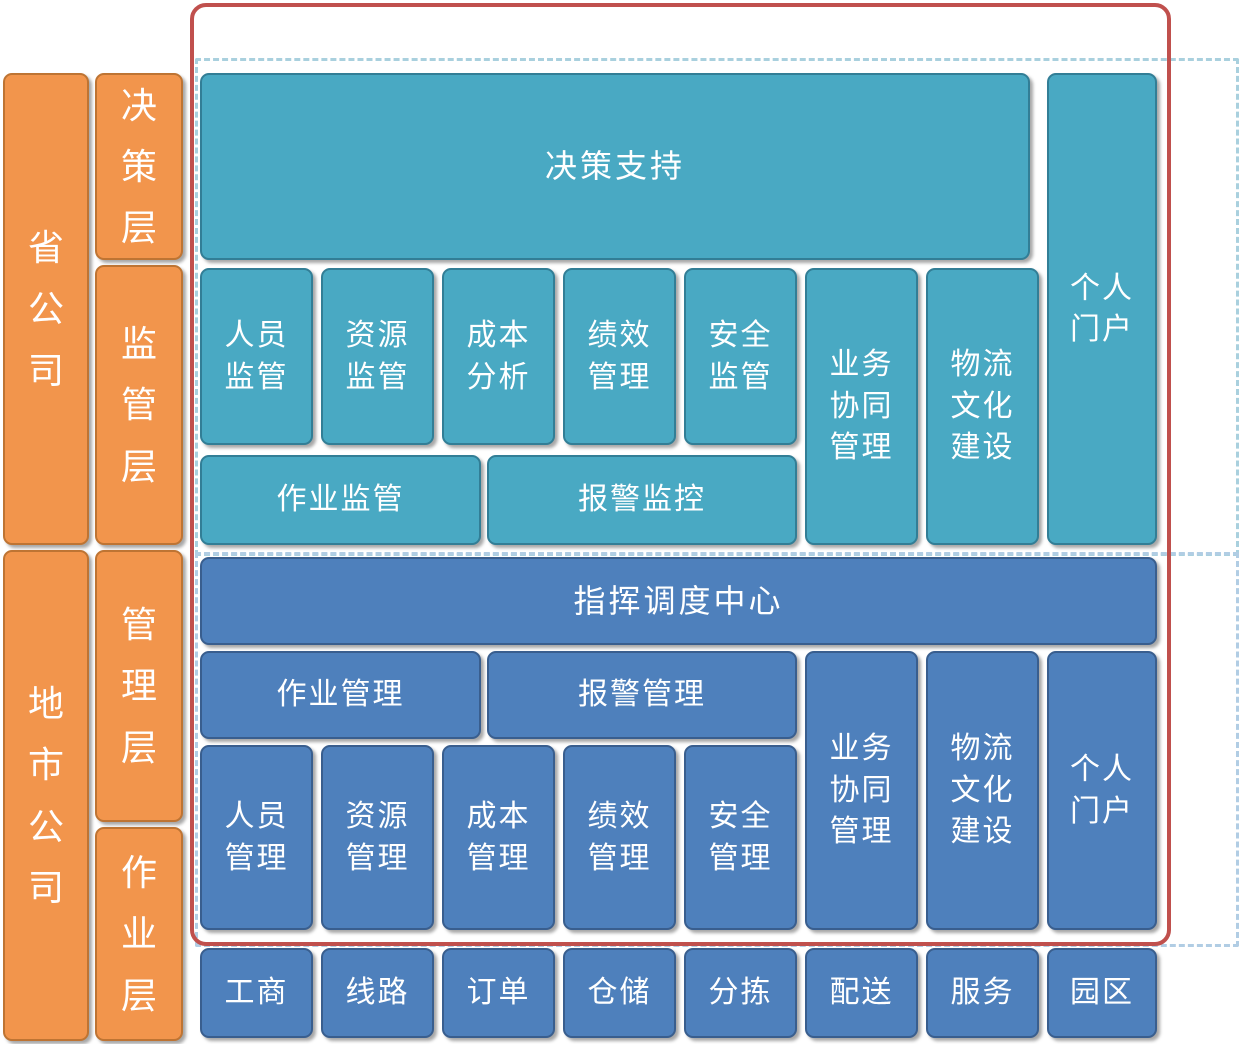  What do you see at coordinates (861, 790) in the screenshot?
I see `block-business-collaboration-city: 业务 协同 管理` at bounding box center [861, 790].